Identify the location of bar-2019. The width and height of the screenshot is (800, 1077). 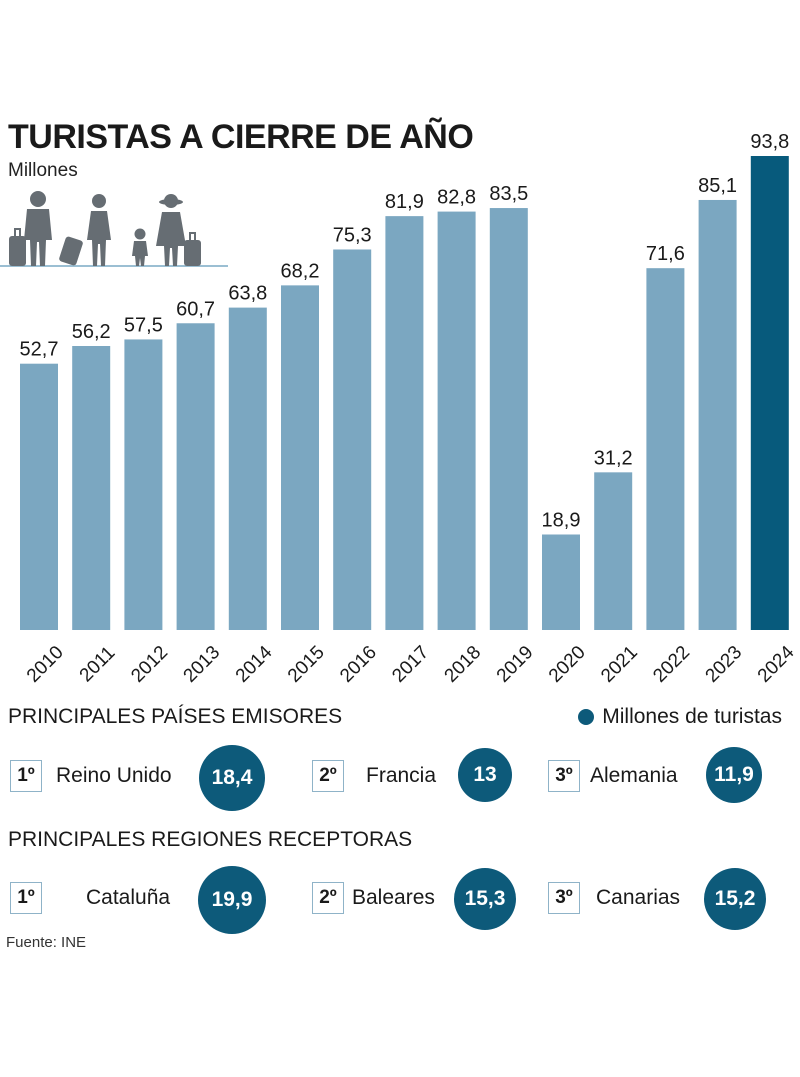
(508, 419).